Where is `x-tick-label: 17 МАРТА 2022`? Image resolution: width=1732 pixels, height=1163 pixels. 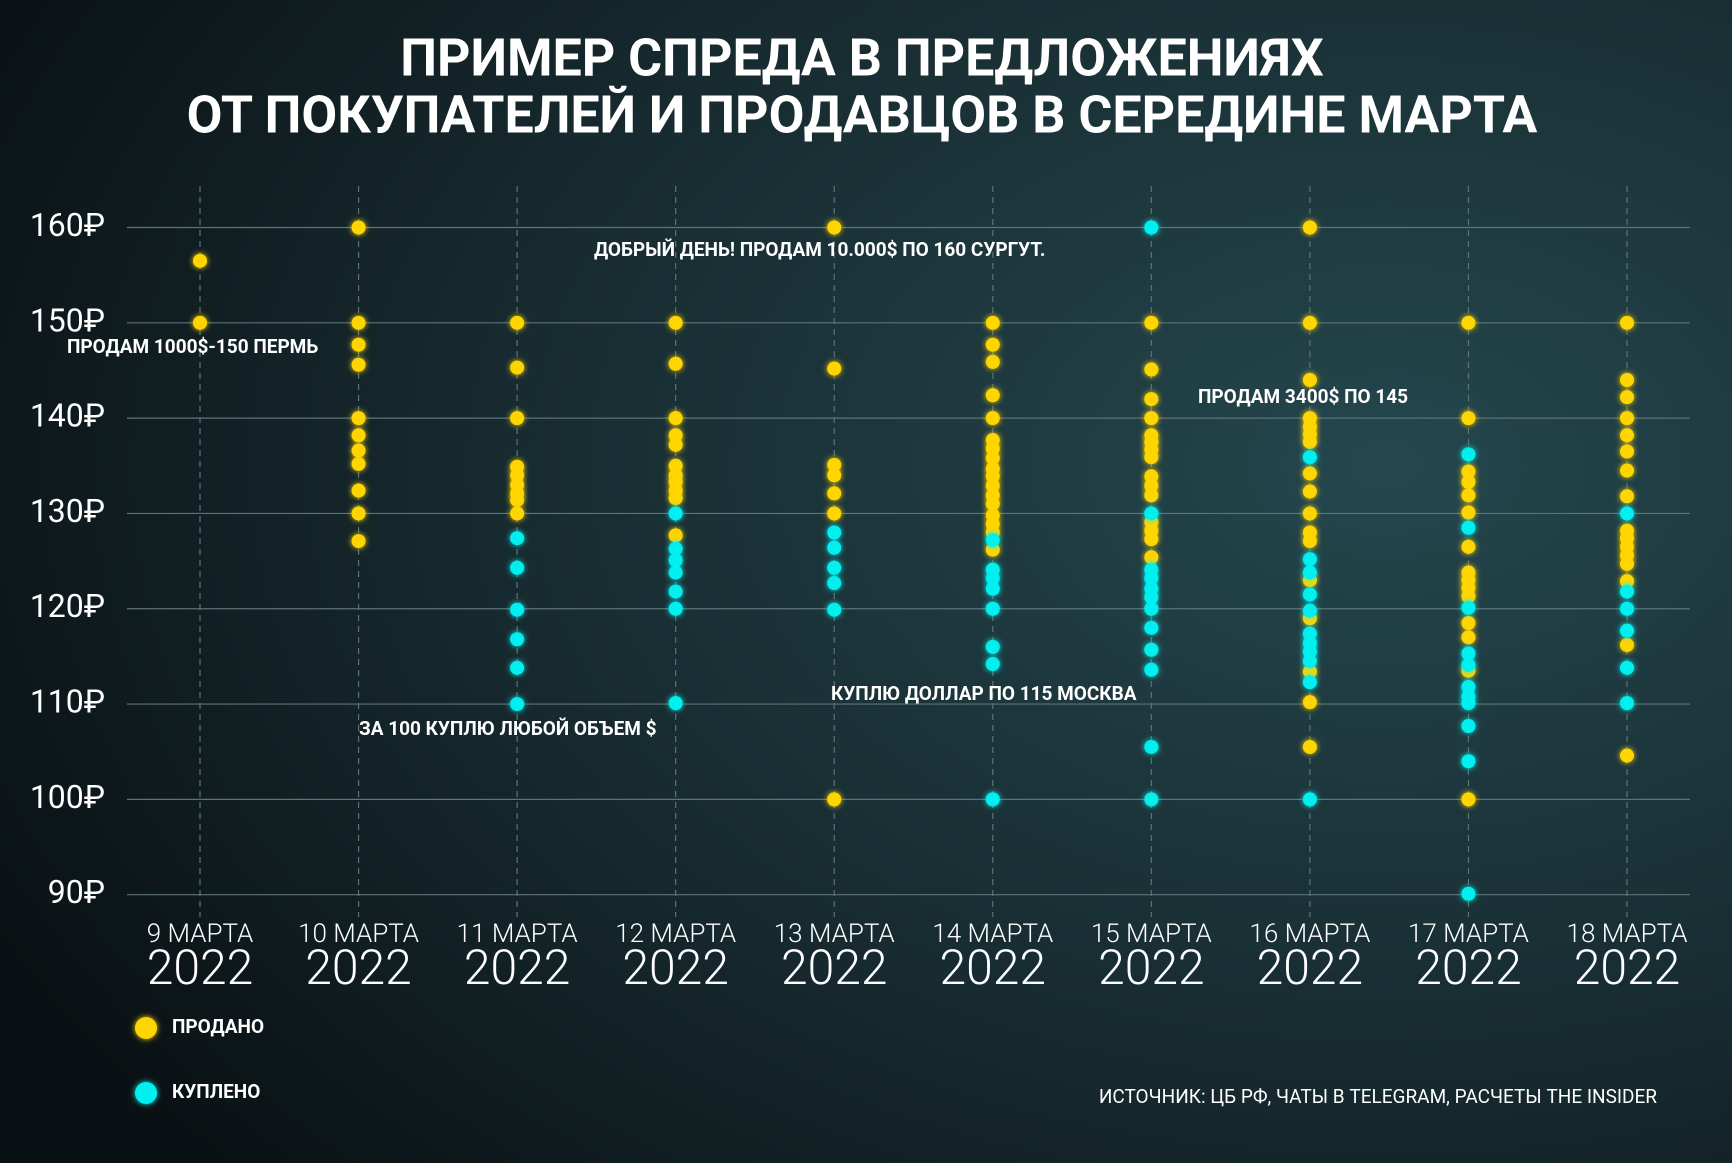 x-tick-label: 17 МАРТА 2022 is located at coordinates (1468, 957).